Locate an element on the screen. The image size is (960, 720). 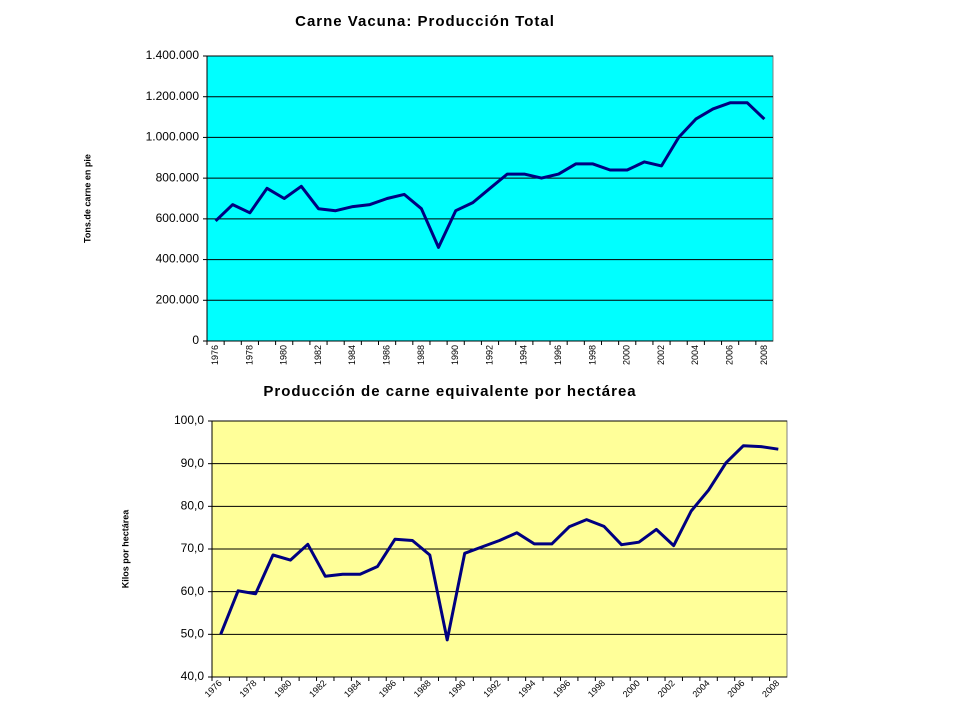
y-tick-label: 200.000 is located at coordinates (178, 299).